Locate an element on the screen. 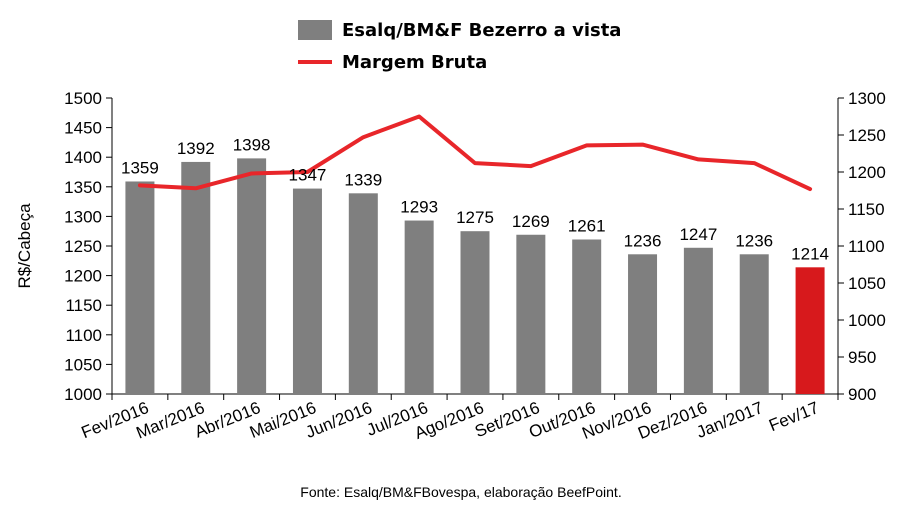 The width and height of the screenshot is (922, 514). y-tick-label-left: 1250 is located at coordinates (83, 246).